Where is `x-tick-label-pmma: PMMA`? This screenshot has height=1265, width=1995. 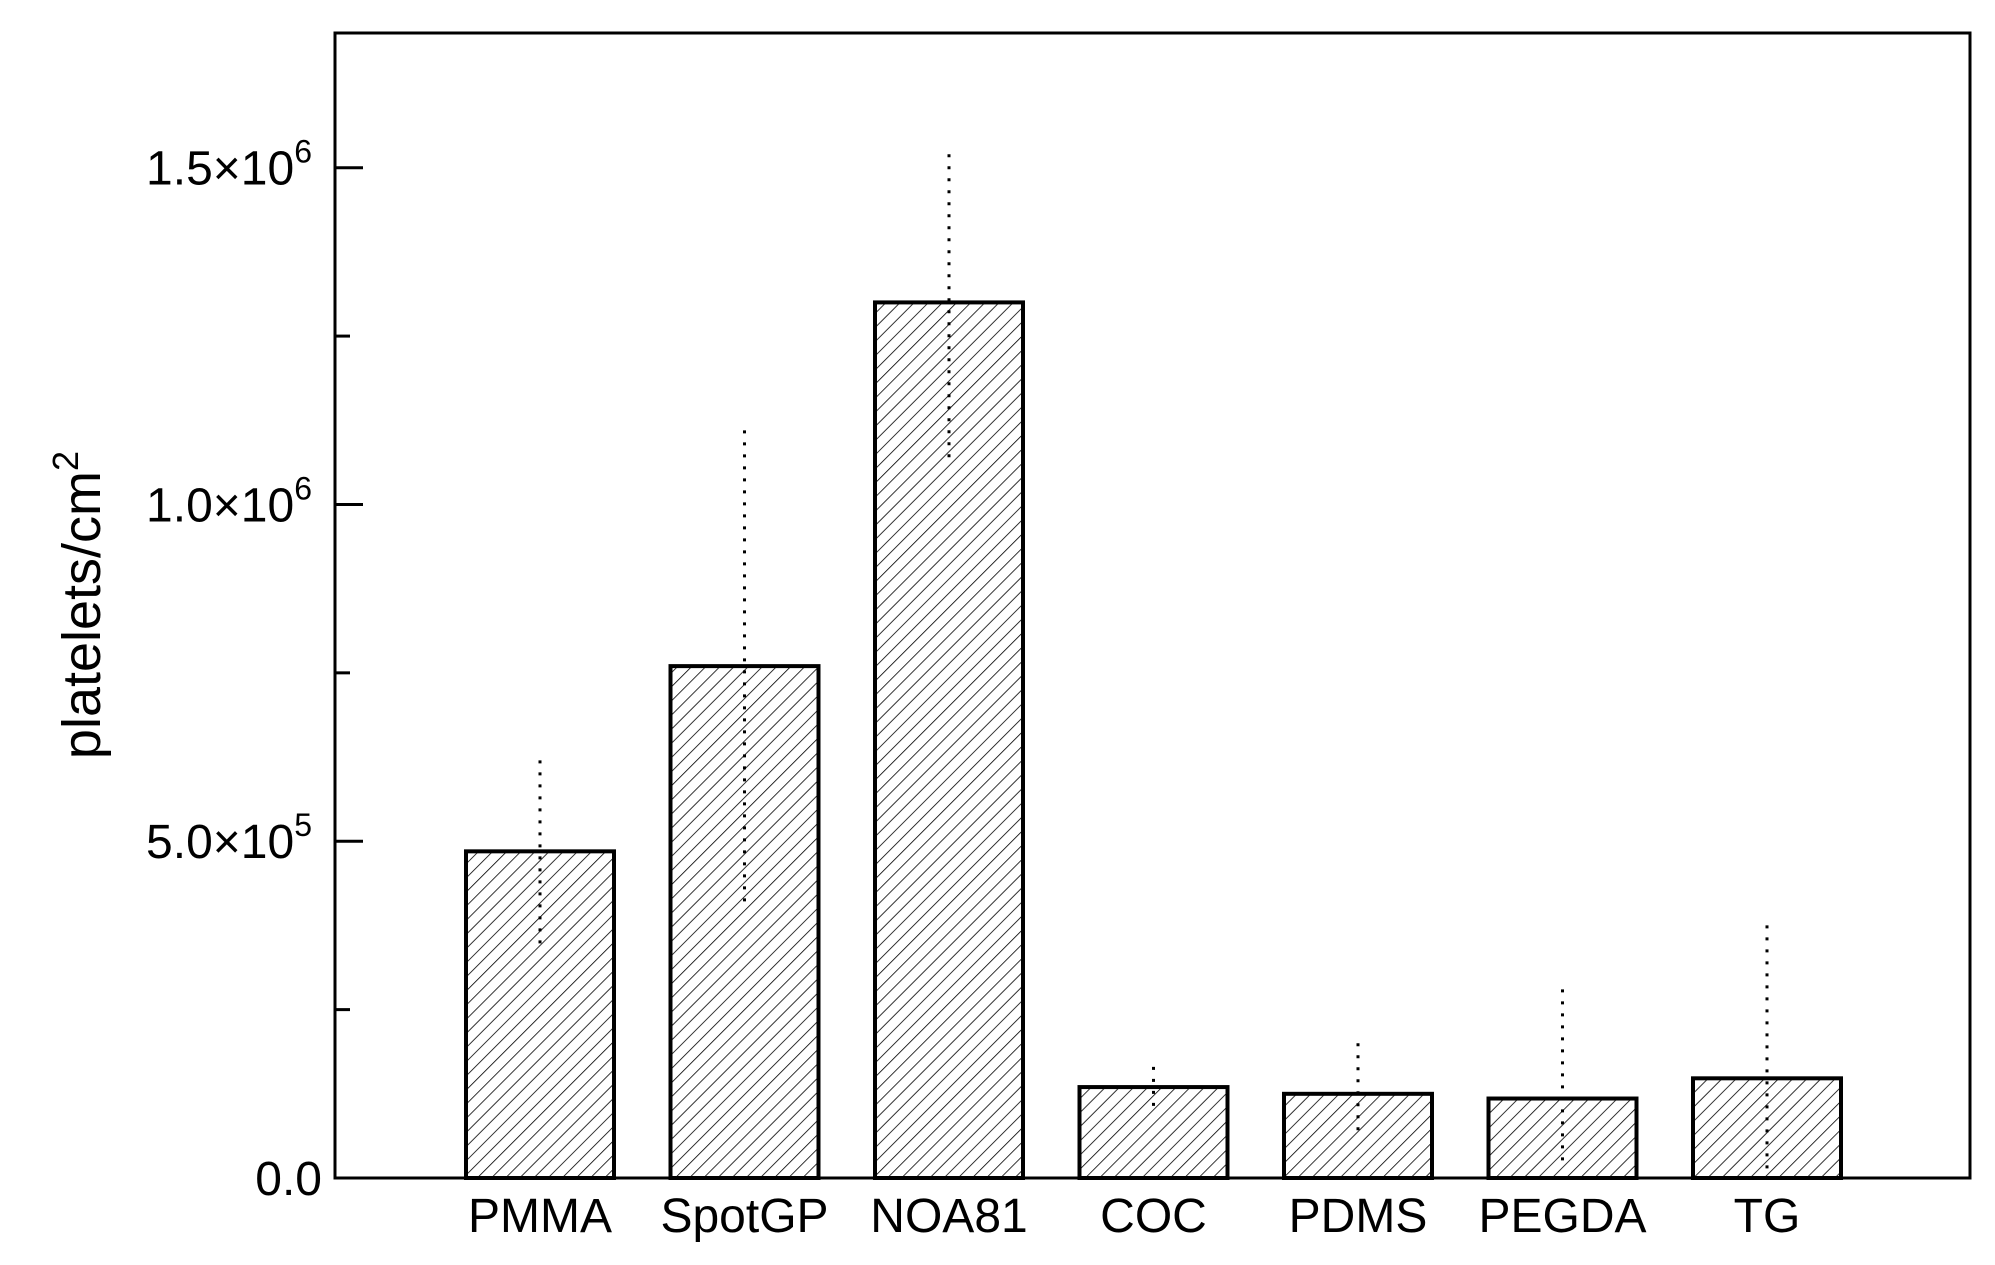 x-tick-label-pmma: PMMA is located at coordinates (540, 1216).